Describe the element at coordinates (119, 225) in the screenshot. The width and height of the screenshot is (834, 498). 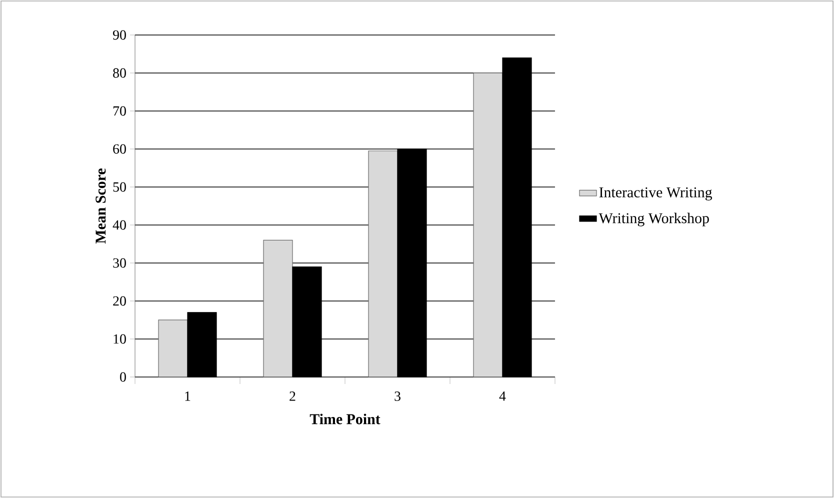
I see `y-tick-label: 40` at that location.